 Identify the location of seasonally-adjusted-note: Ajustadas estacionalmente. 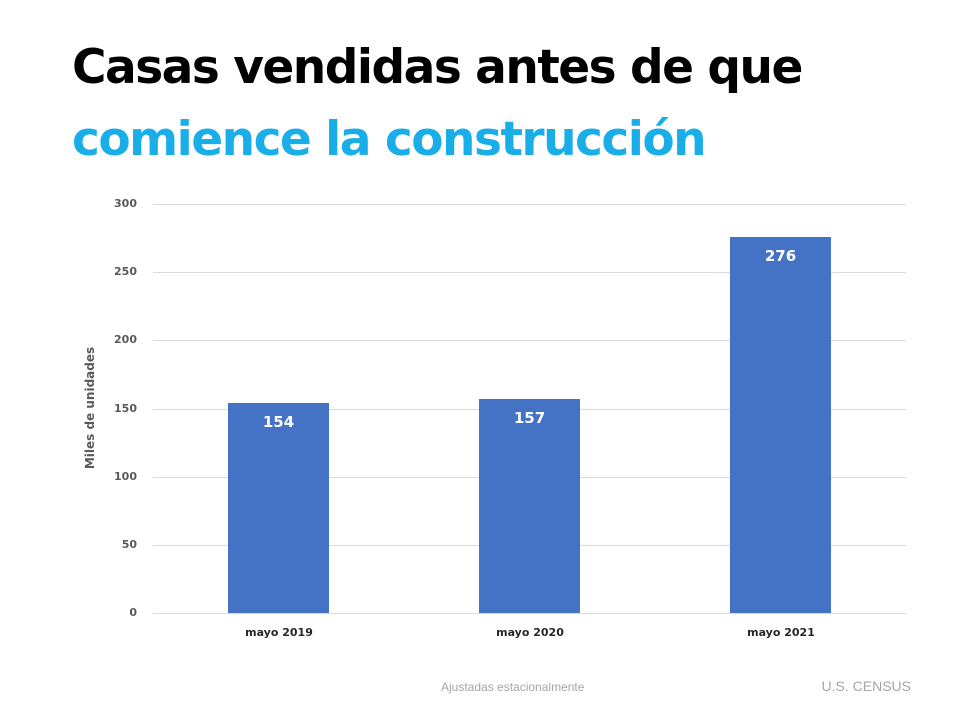
(513, 687).